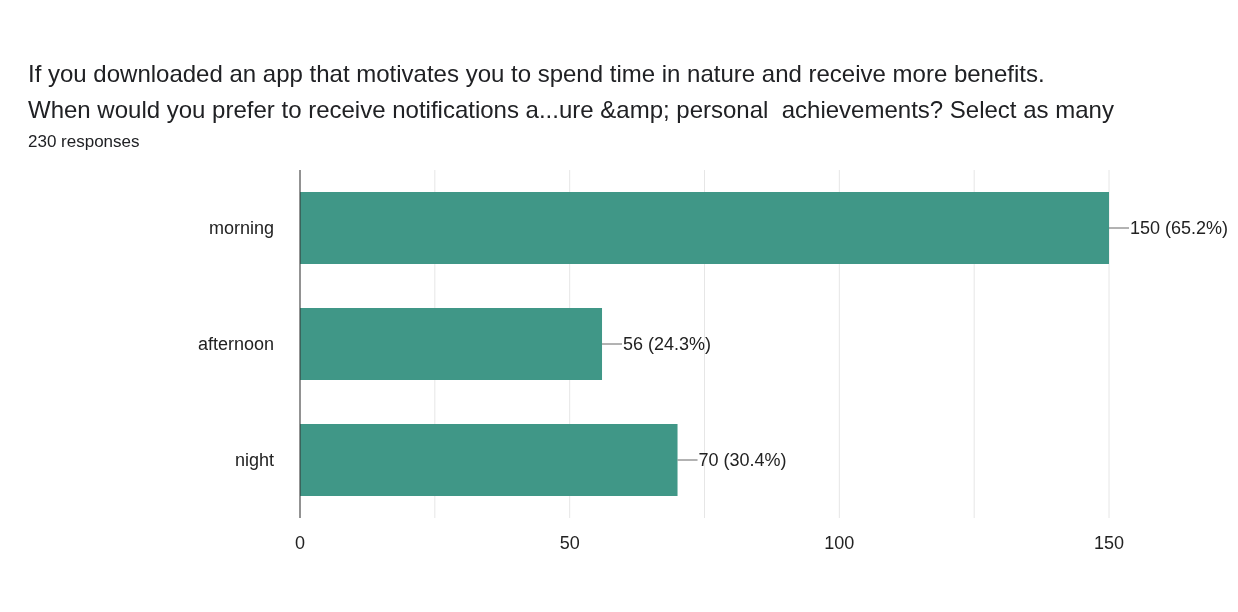 This screenshot has width=1238, height=612. Describe the element at coordinates (1109, 542) in the screenshot. I see `x-tick-label: 150` at that location.